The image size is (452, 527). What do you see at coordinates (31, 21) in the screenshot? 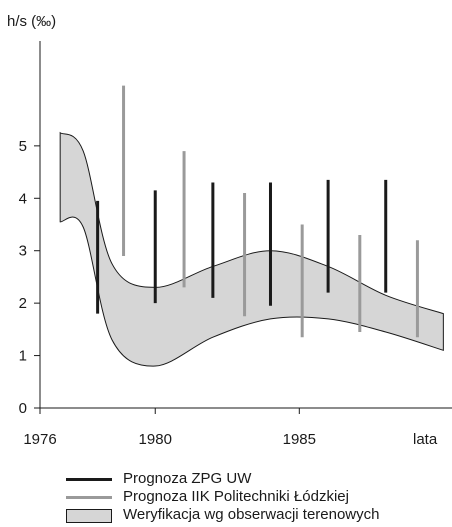
I see `y-axis-label: h/s (‰)` at bounding box center [31, 21].